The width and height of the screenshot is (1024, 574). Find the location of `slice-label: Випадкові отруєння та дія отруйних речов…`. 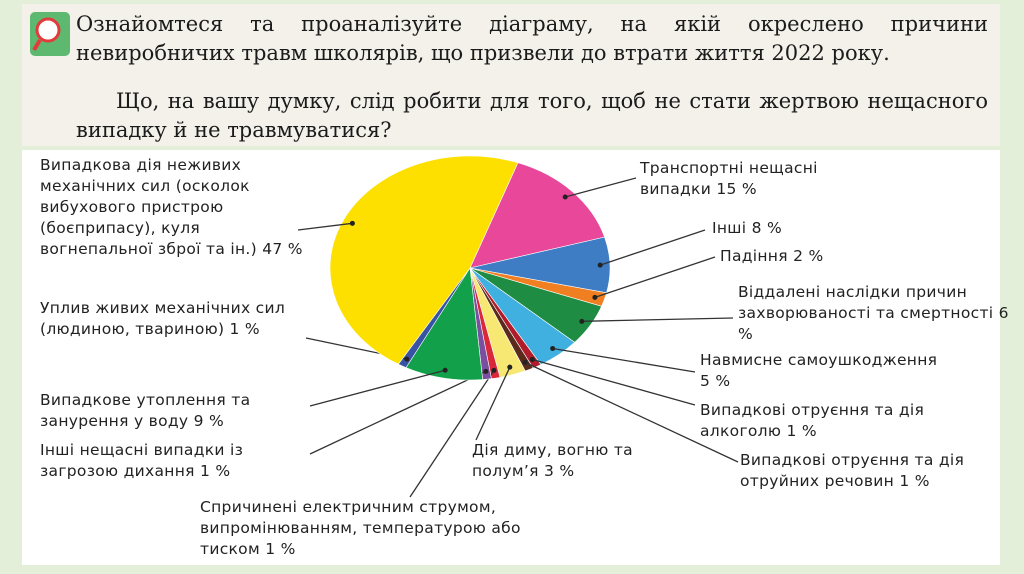

slice-label: Випадкові отруєння та дія отруйних речов… is located at coordinates (857, 471).